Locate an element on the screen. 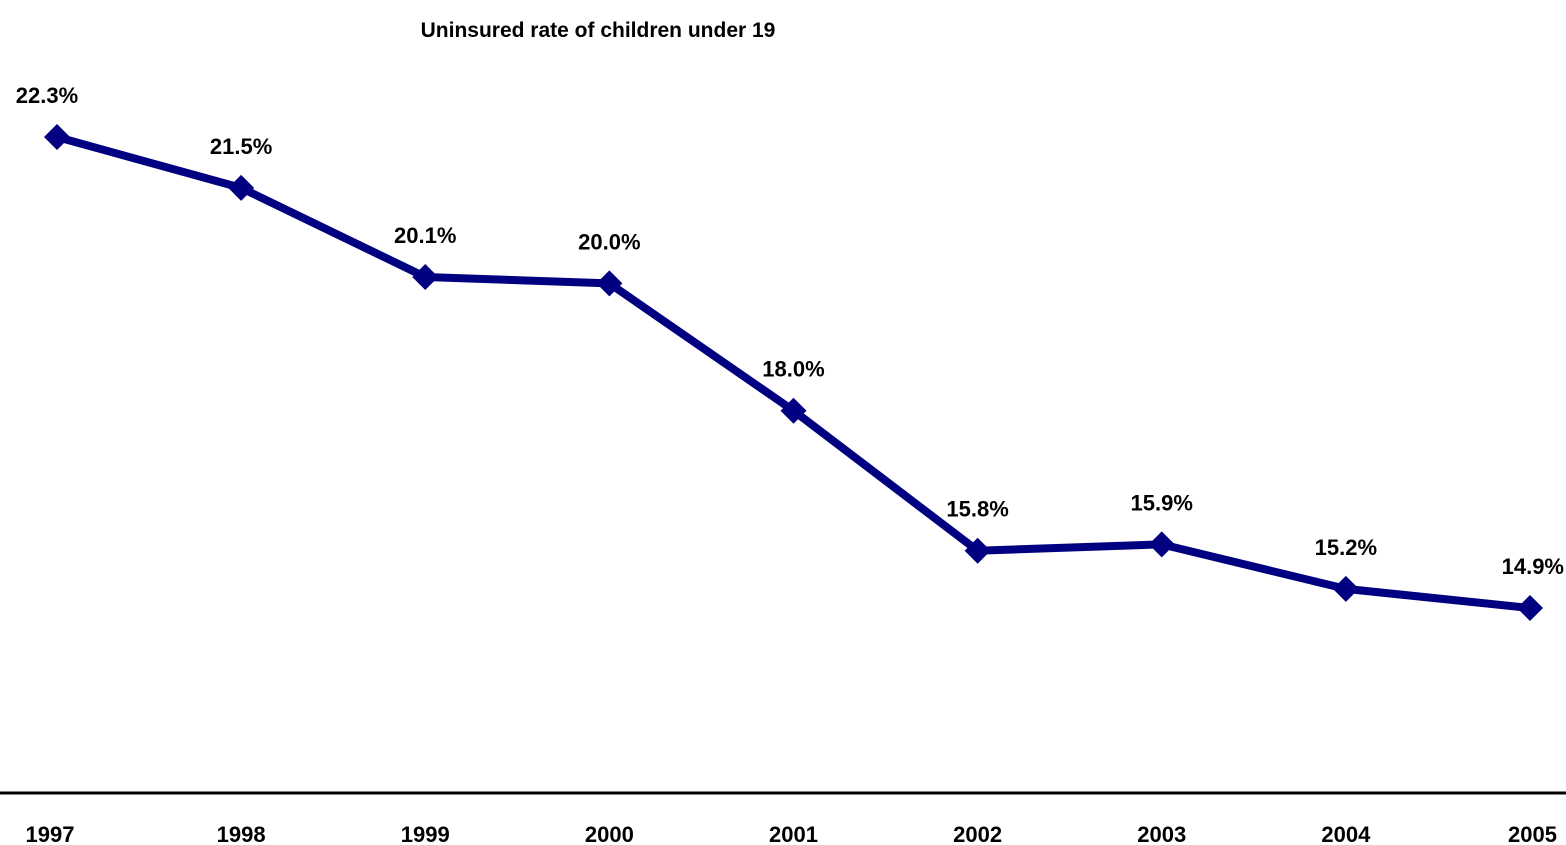 The image size is (1566, 845). data-point-marker-2005 is located at coordinates (1530, 608).